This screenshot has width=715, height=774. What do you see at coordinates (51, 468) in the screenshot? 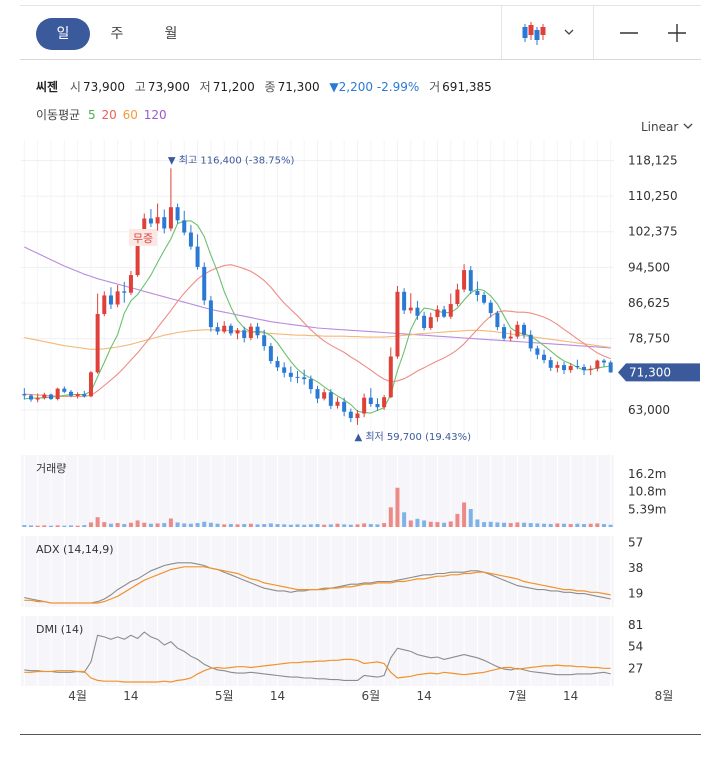
I see `volume-panel-title: 거래량` at bounding box center [51, 468].